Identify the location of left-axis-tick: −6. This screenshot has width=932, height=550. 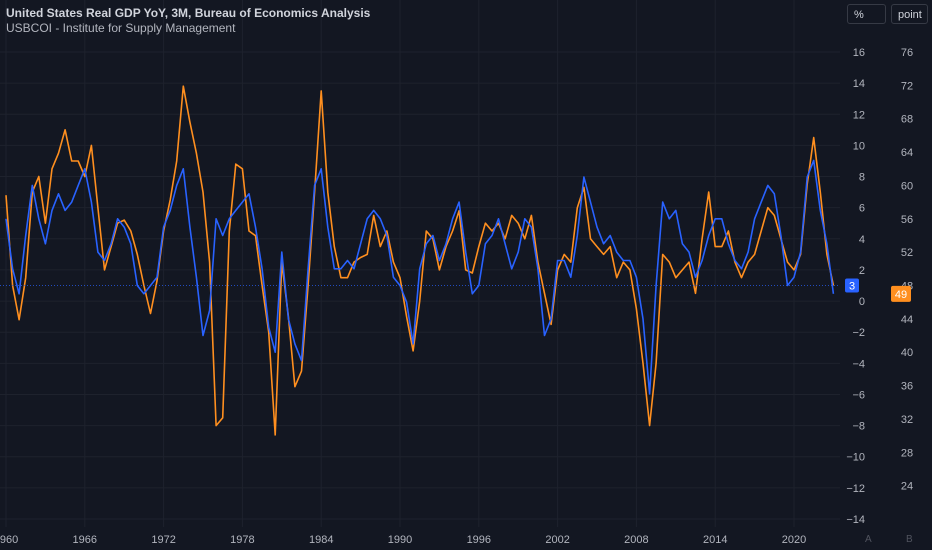
(858, 395).